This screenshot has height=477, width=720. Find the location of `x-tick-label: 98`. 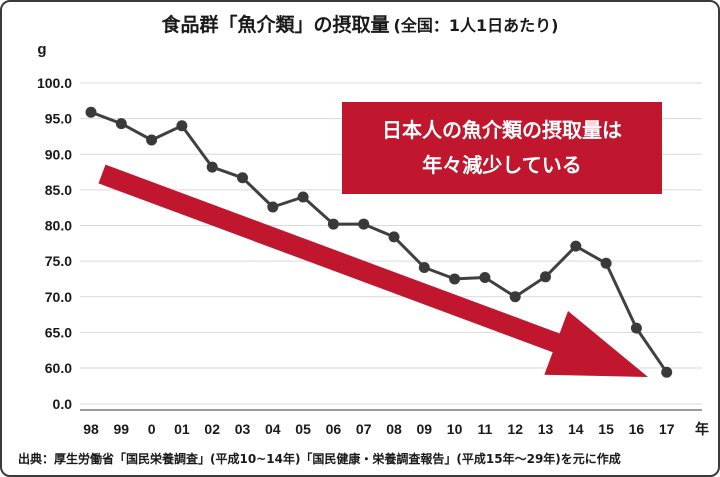

x-tick-label: 98 is located at coordinates (91, 429).